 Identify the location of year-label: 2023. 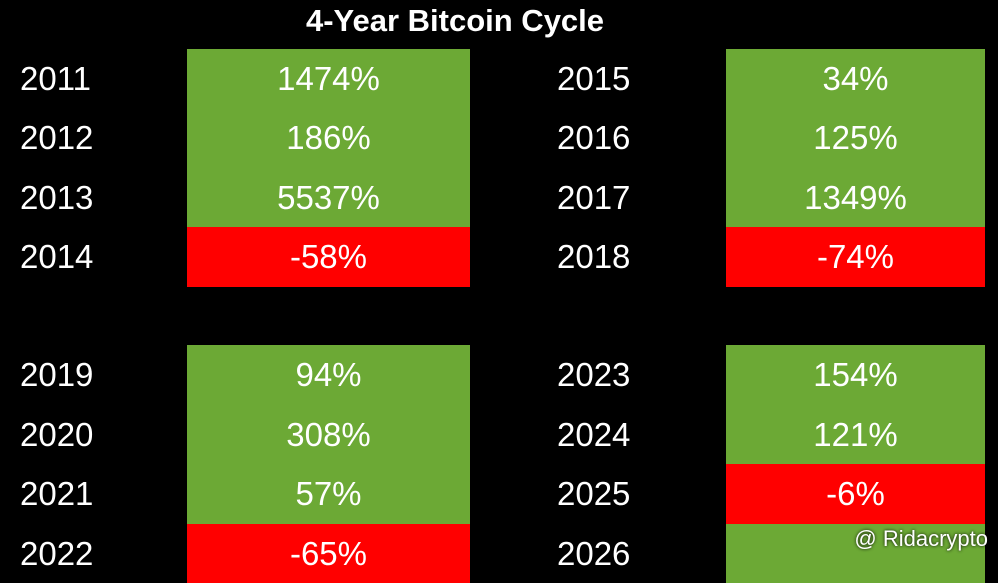
(593, 375).